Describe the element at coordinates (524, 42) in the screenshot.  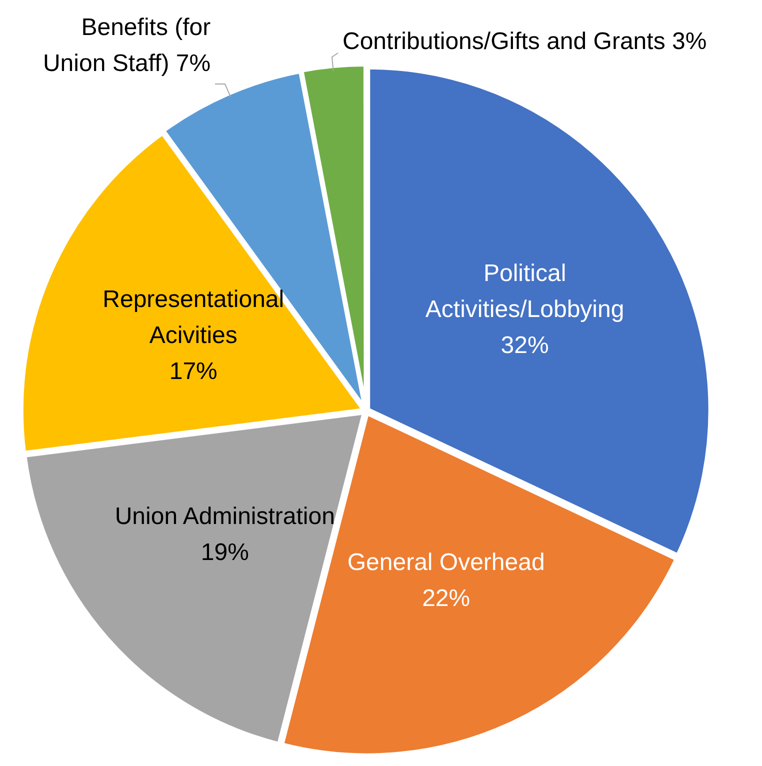
I see `slice-label: Contributions/Gifts and Grants 3%` at that location.